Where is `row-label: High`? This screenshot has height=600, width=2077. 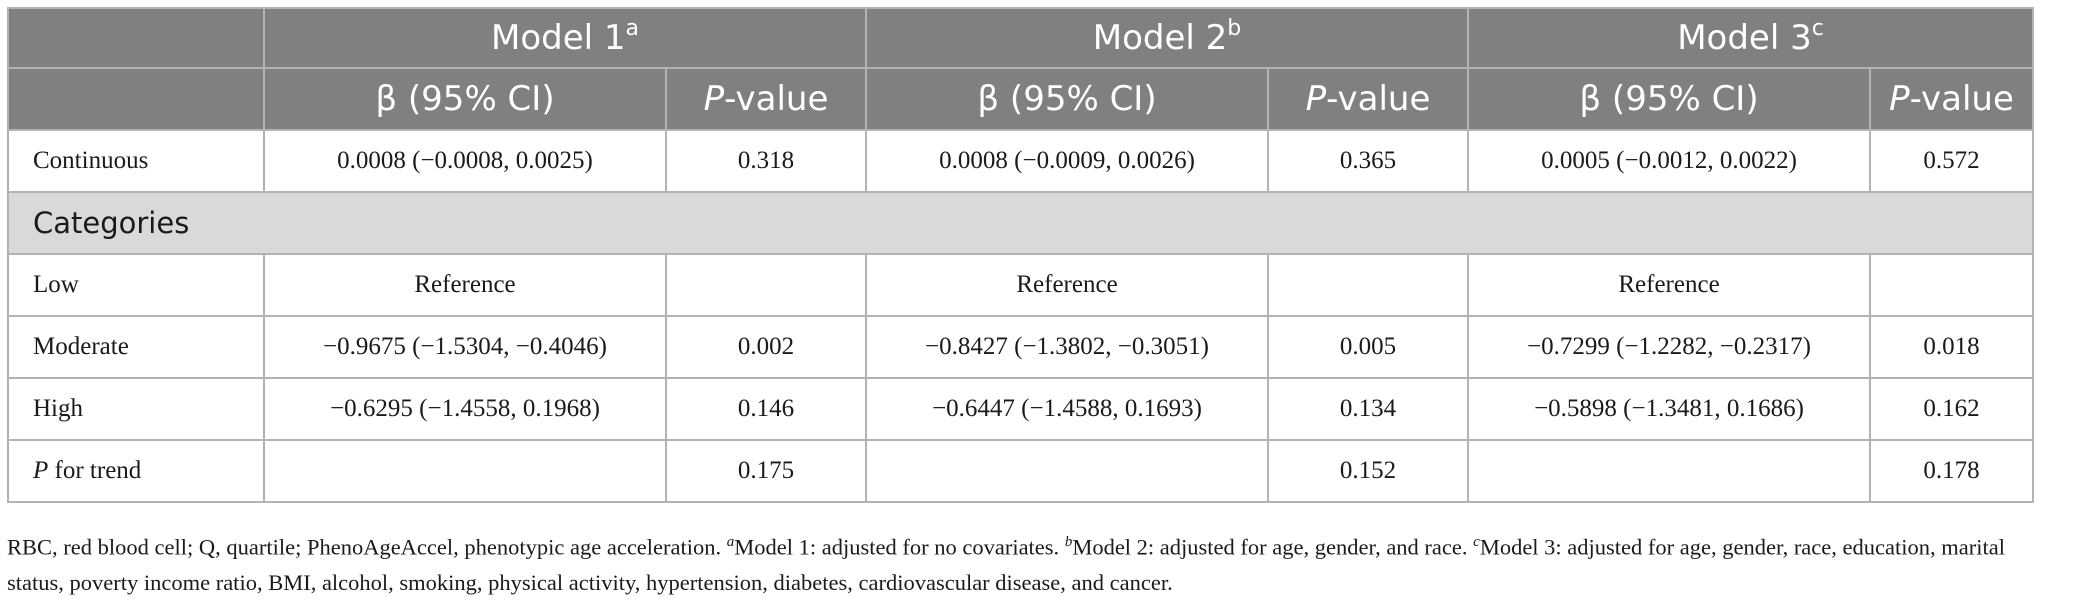
row-label: High is located at coordinates (136, 409).